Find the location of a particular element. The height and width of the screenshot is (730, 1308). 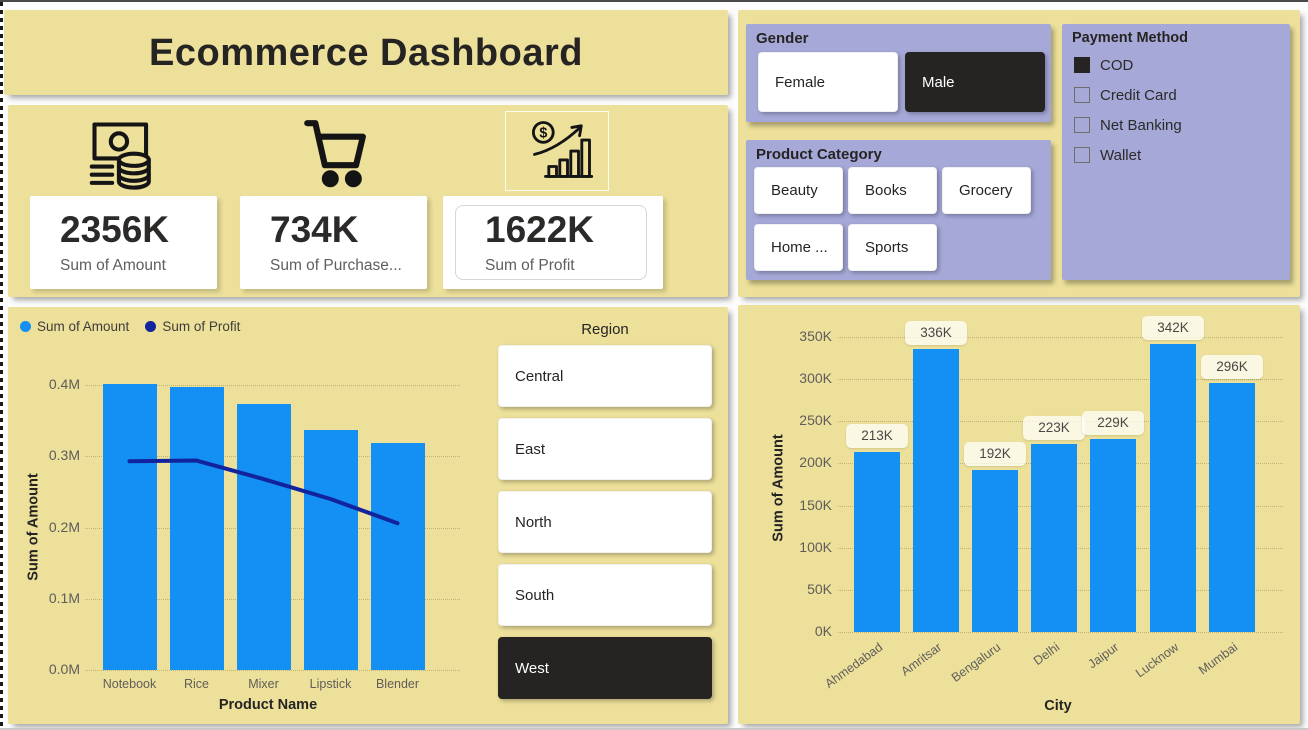

payment-option-net-banking: Net Banking is located at coordinates (1128, 125).